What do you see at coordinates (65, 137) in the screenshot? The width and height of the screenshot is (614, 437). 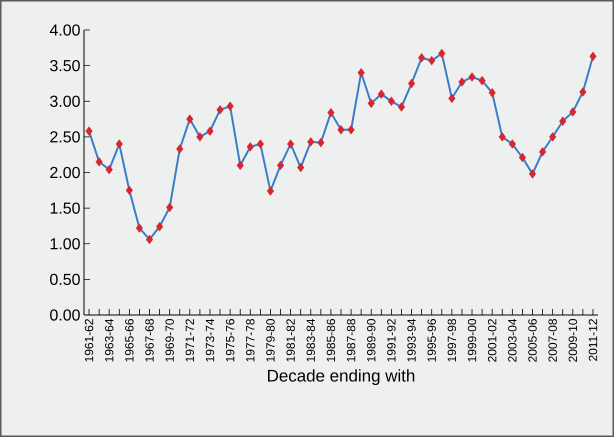 I see `y-tick-label: 2.50` at bounding box center [65, 137].